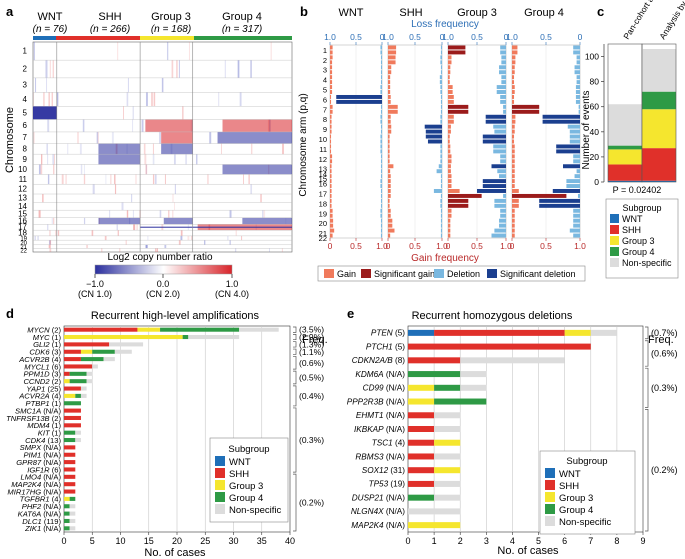  Describe the element at coordinates (586, 461) in the screenshot. I see `e-legend-title: Subgroup` at that location.